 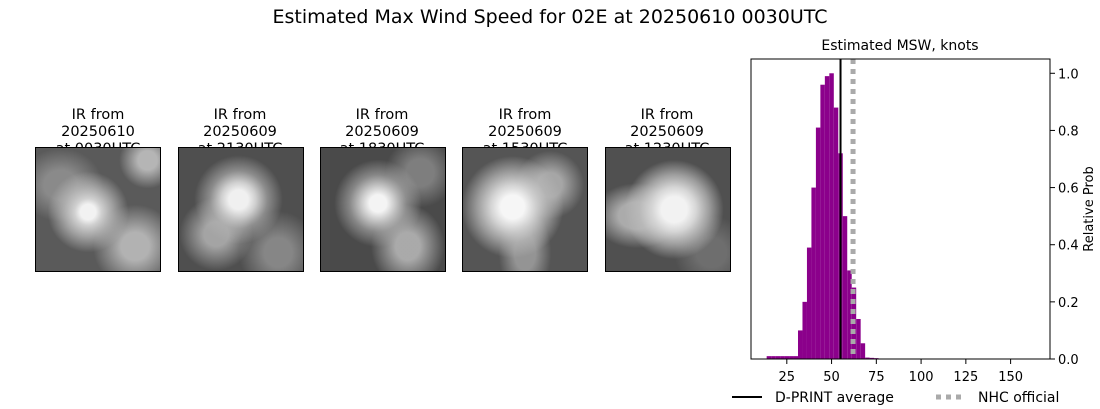 What do you see at coordinates (787, 377) in the screenshot?
I see `x-tick-label: 25` at bounding box center [787, 377].